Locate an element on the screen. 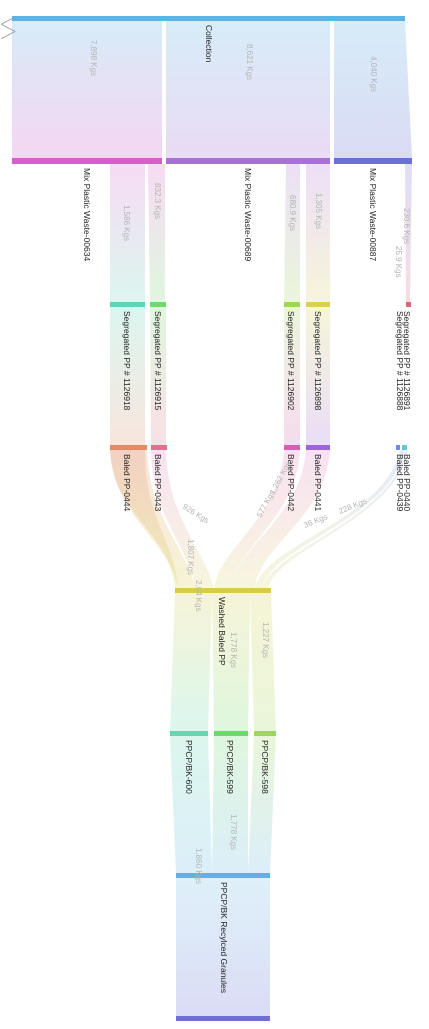 The height and width of the screenshot is (1029, 429). link-ppcp-600-granules is located at coordinates (191, 804).